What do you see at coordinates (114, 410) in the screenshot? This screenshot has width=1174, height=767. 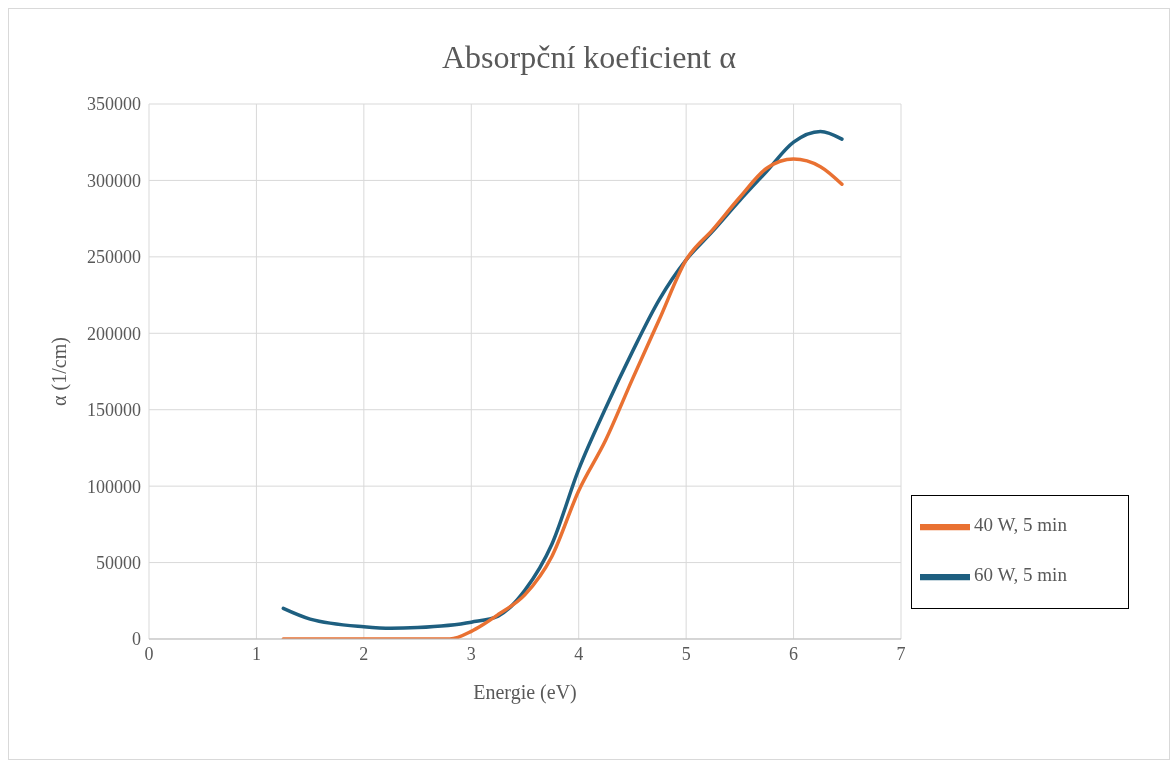 I see `y-tick-label: 150000` at bounding box center [114, 410].